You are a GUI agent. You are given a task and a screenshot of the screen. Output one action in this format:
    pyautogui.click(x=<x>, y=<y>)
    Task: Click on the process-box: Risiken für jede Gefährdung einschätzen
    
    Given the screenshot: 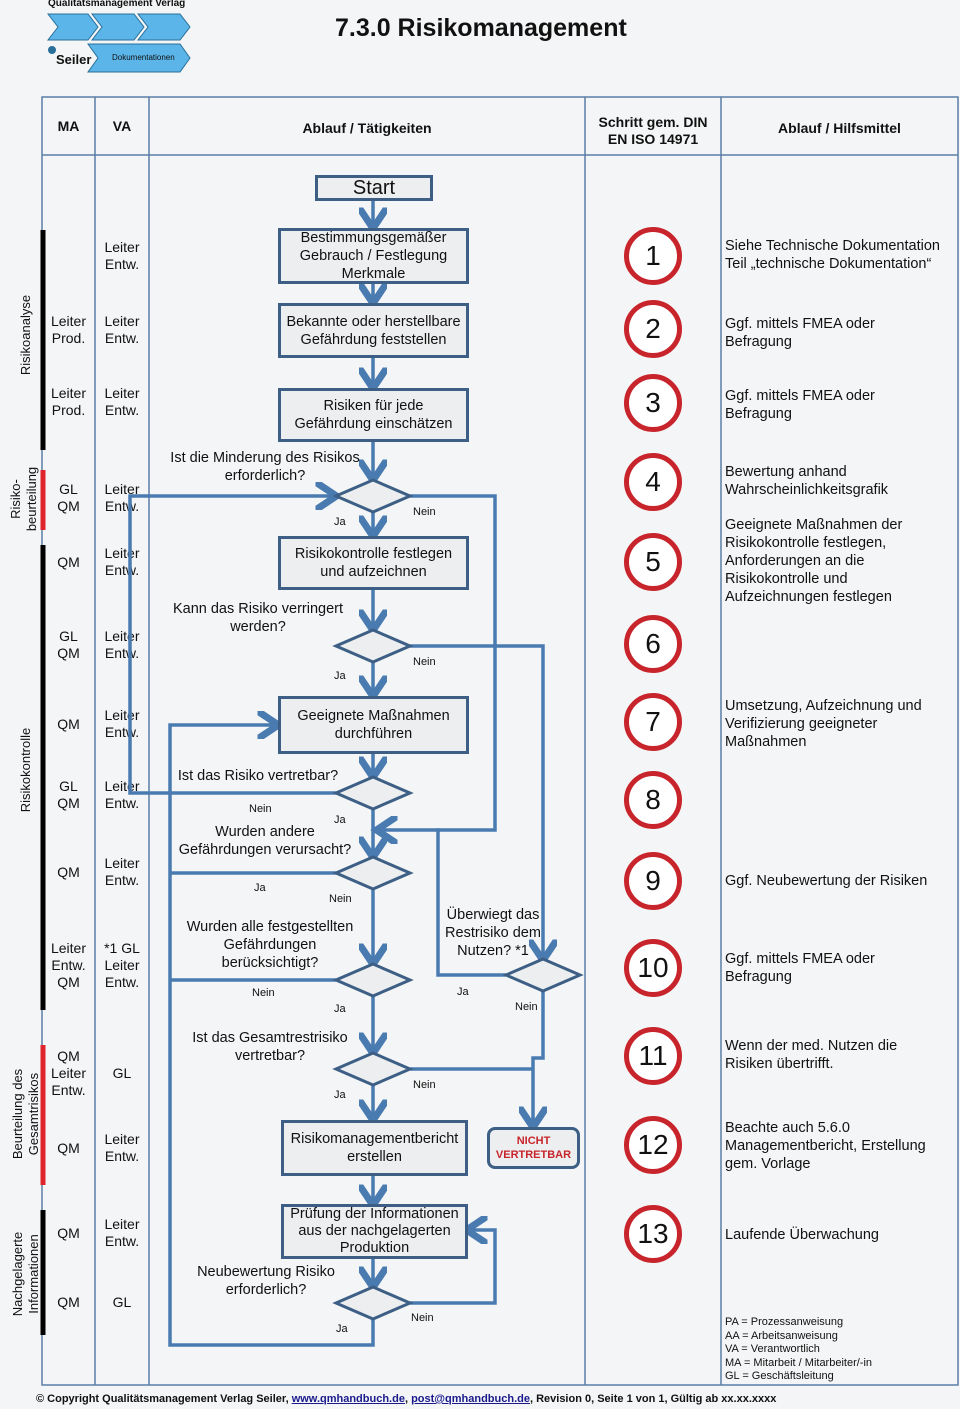 What is the action you would take?
    pyautogui.click(x=373, y=415)
    